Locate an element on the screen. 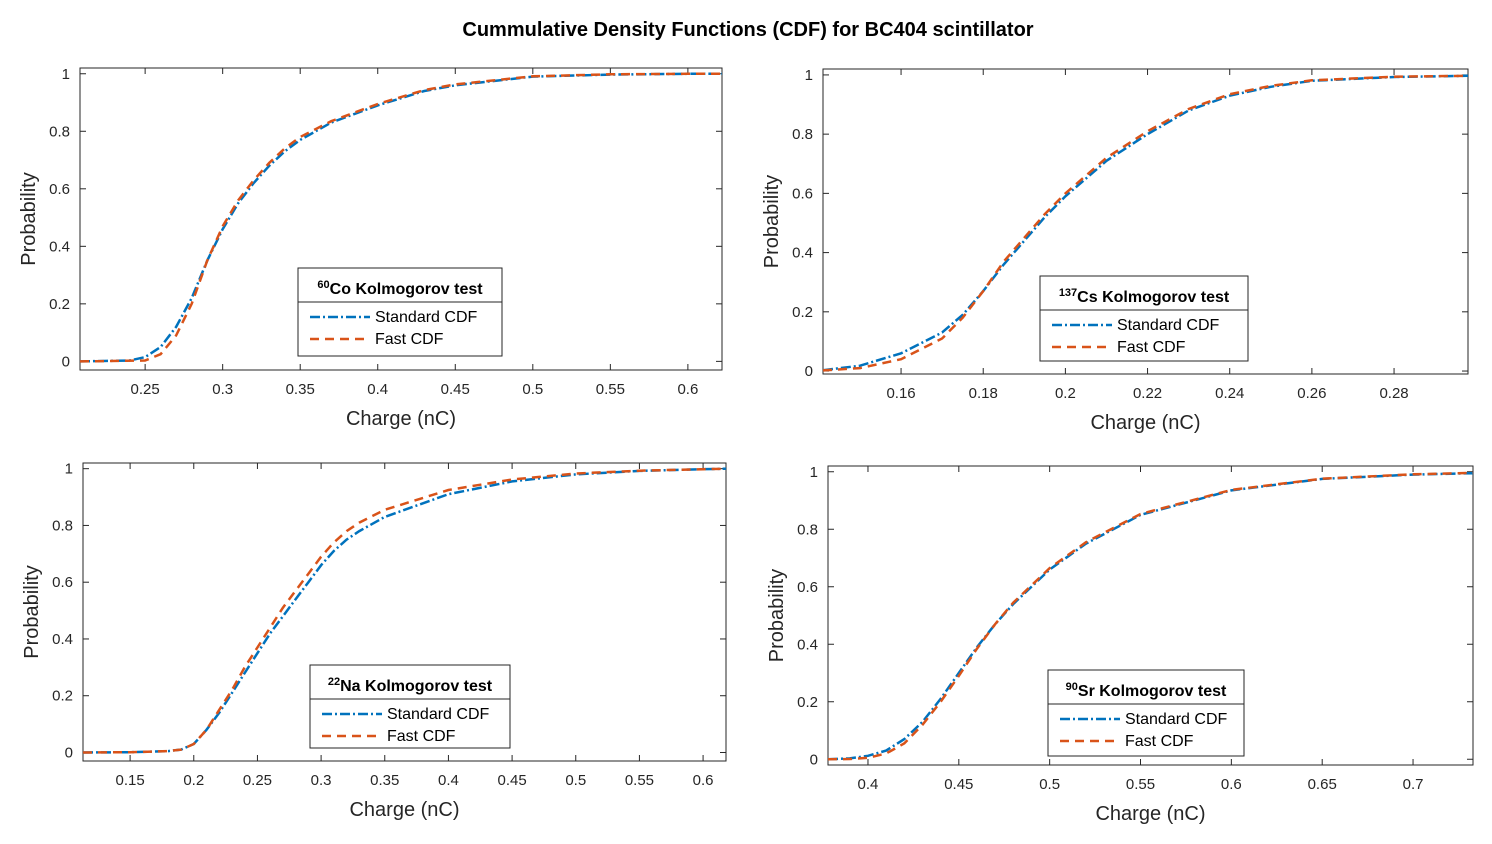 Image resolution: width=1492 pixels, height=844 pixels. legend-title: 22Na Kolmogorov test is located at coordinates (410, 685).